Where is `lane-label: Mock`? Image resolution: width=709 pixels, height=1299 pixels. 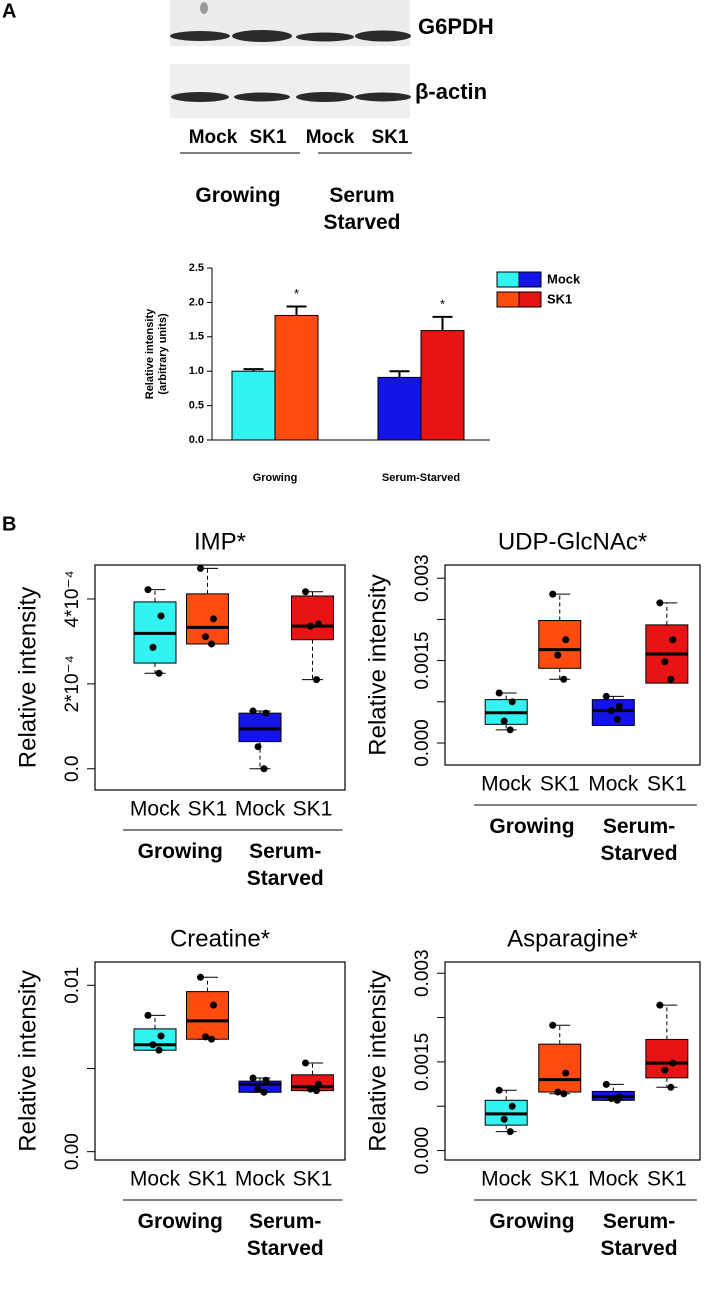 lane-label: Mock is located at coordinates (213, 137).